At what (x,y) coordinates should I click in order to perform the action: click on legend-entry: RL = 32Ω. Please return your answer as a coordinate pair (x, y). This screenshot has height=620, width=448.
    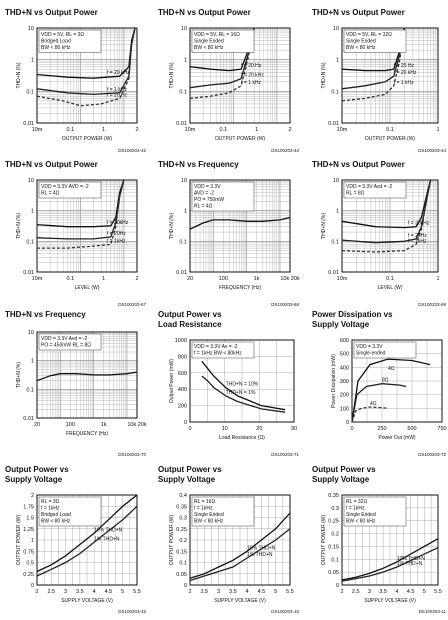
    Looking at the image, I should click on (356, 502).